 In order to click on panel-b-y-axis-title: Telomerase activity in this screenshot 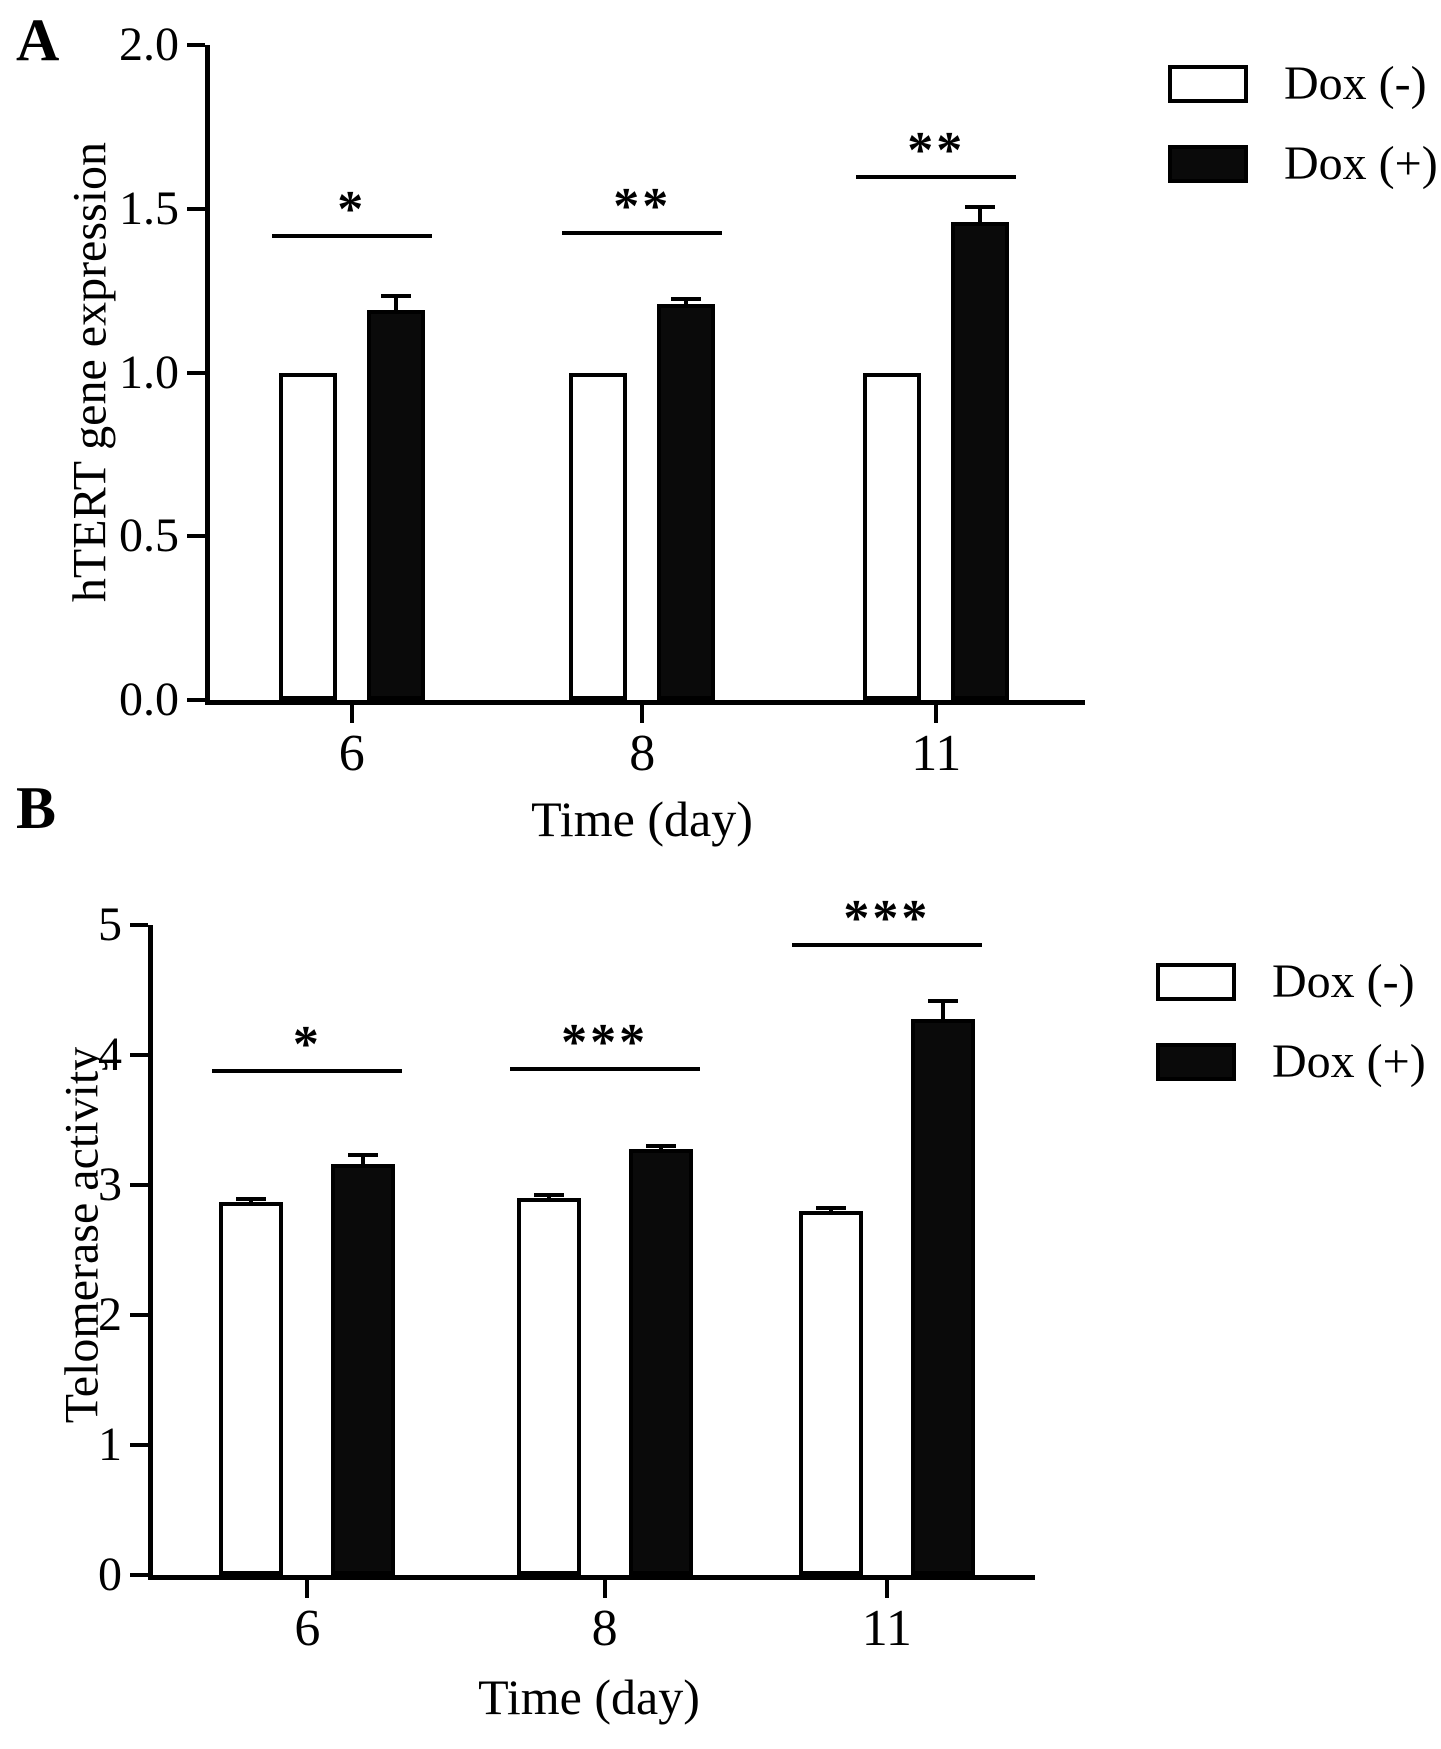, I will do `click(82, 1235)`.